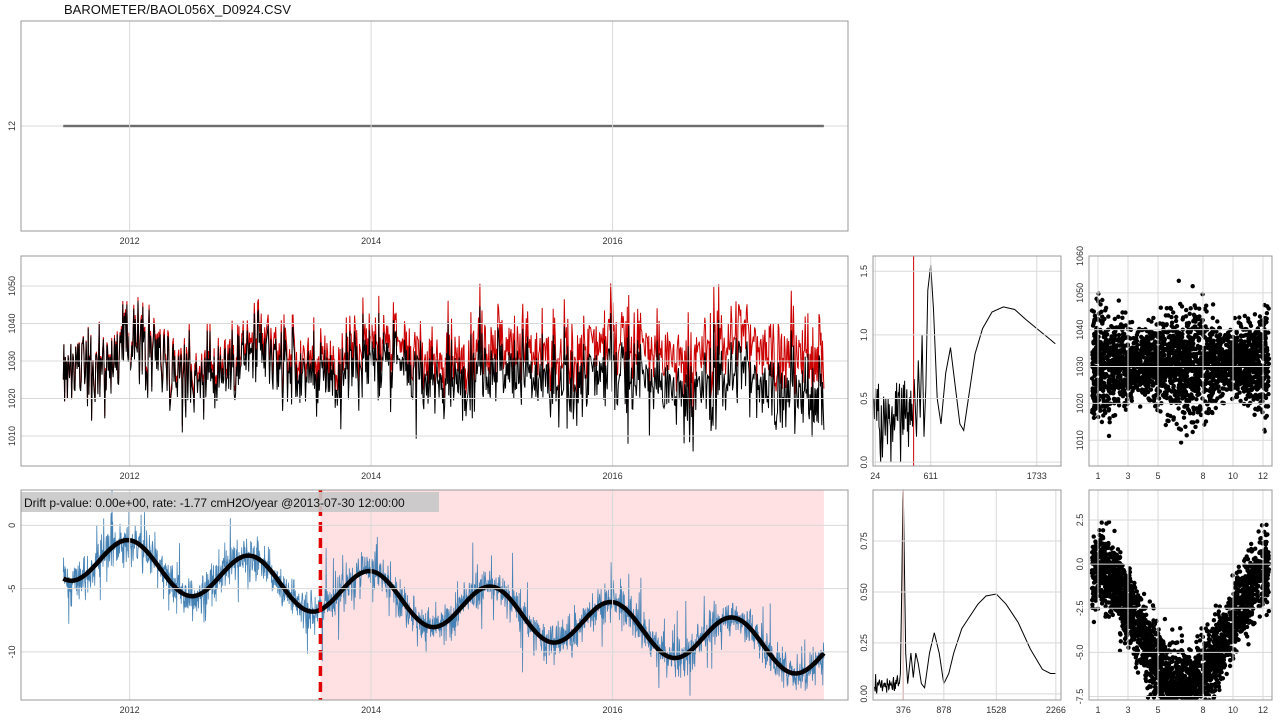 The image size is (1280, 720). What do you see at coordinates (1127, 476) in the screenshot?
I see `x-tick-label: 3` at bounding box center [1127, 476].